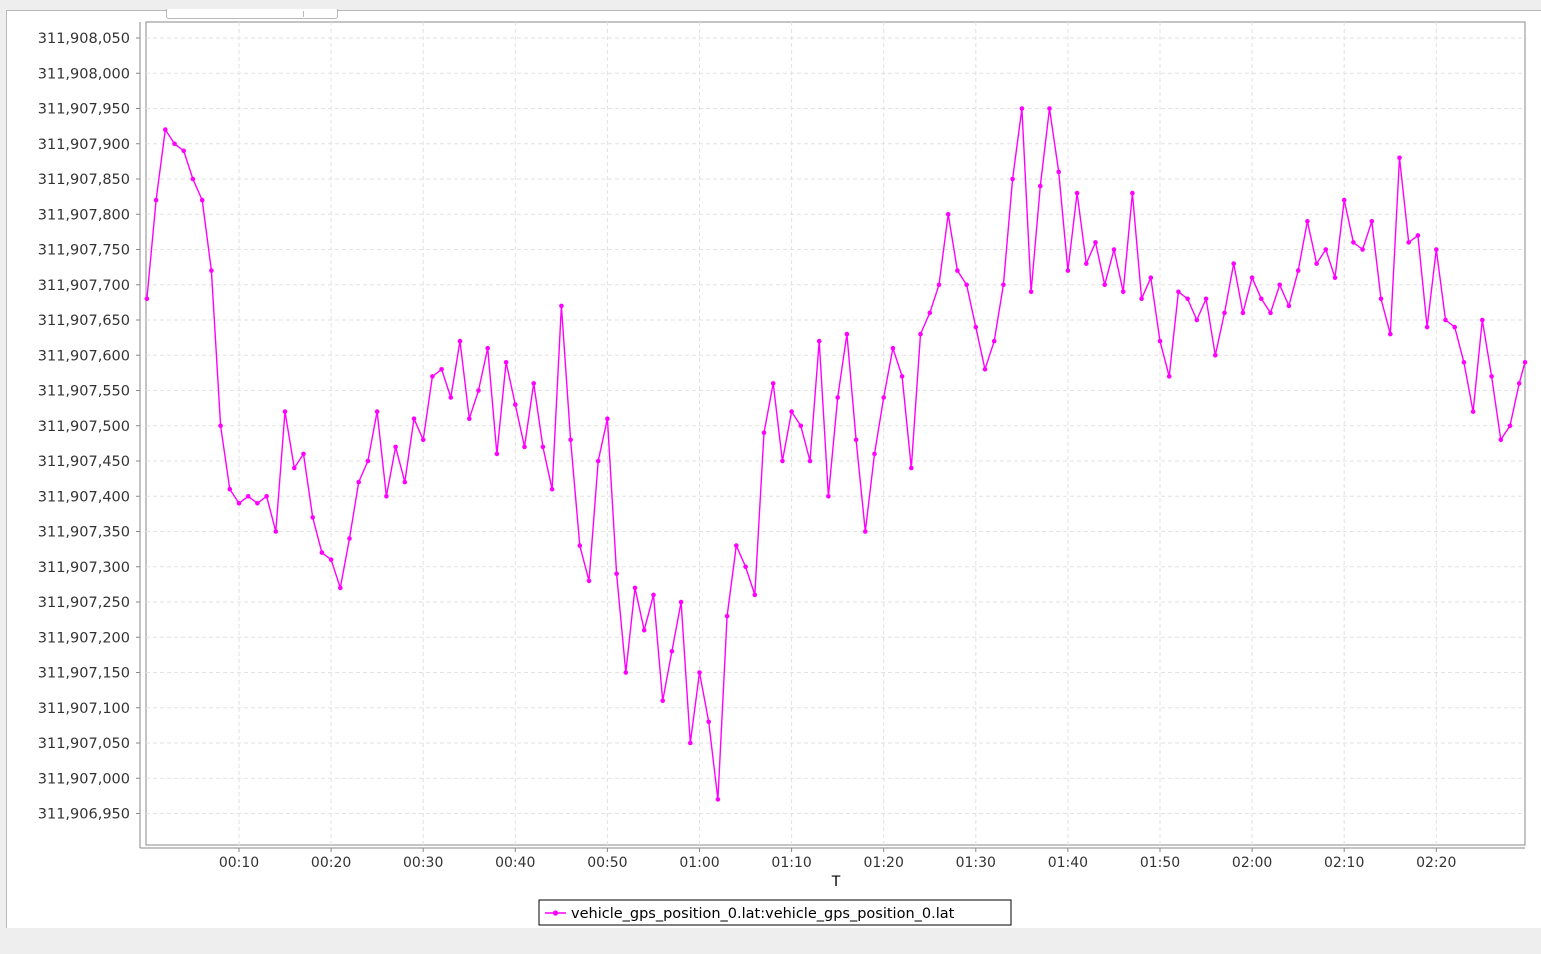 The image size is (1541, 954). What do you see at coordinates (84, 462) in the screenshot?
I see `y-tick-label: 311,907,450` at bounding box center [84, 462].